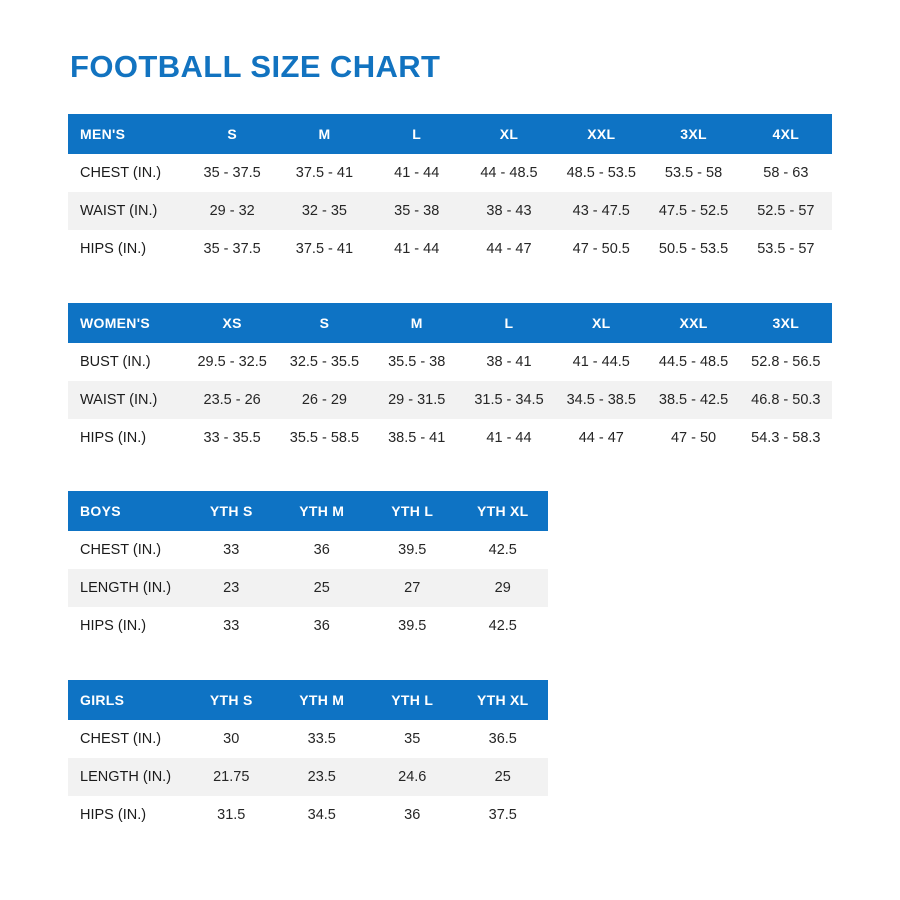 The image size is (900, 900). I want to click on women-measurement-value: 52.8 - 56.5, so click(786, 362).